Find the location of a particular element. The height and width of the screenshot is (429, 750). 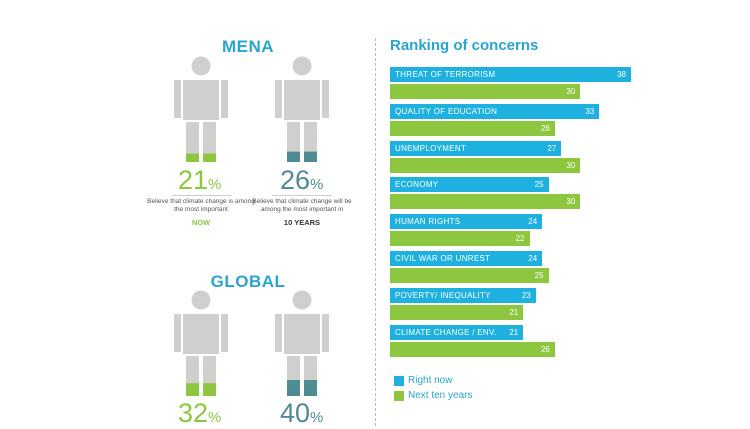

mena-future-timeframe: 10 YEARS is located at coordinates (302, 222).